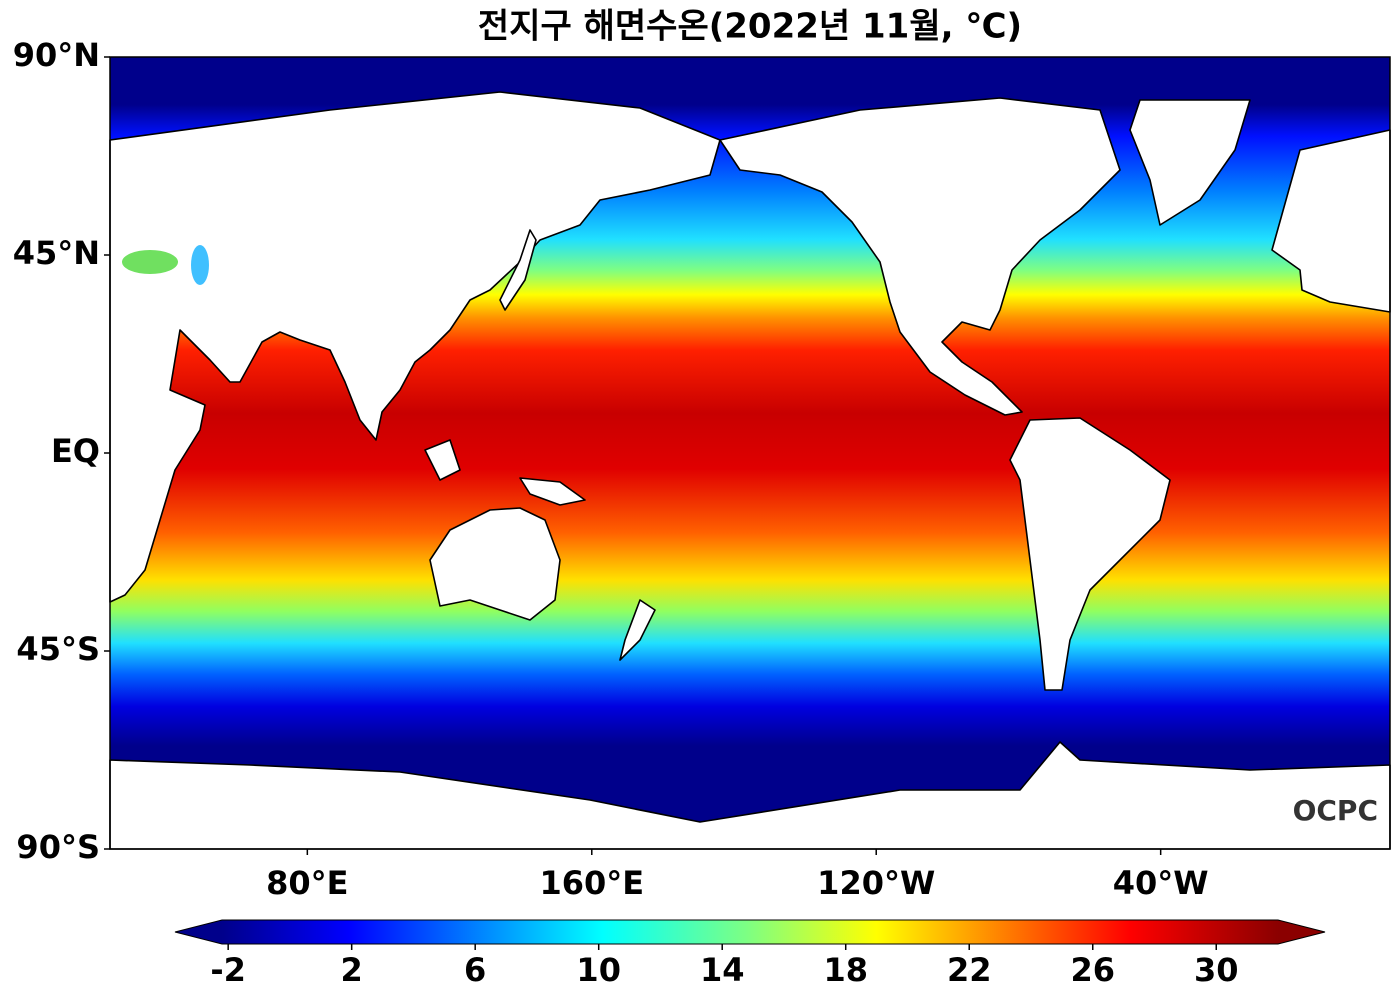  I want to click on black-sea, so click(150, 262).